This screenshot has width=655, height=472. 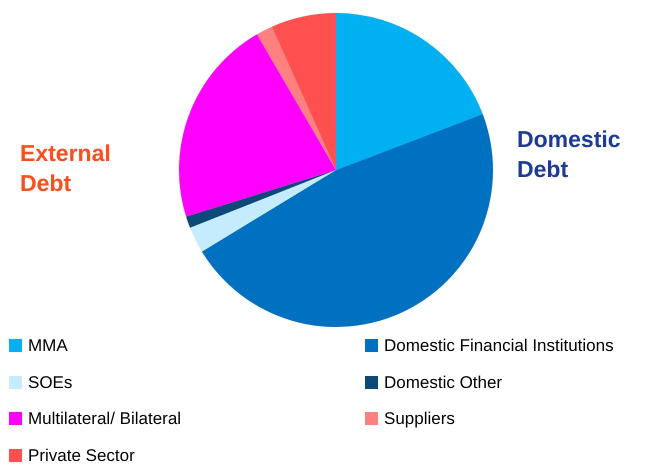 What do you see at coordinates (498, 346) in the screenshot?
I see `legend-label: Domestic Financial Institutions` at bounding box center [498, 346].